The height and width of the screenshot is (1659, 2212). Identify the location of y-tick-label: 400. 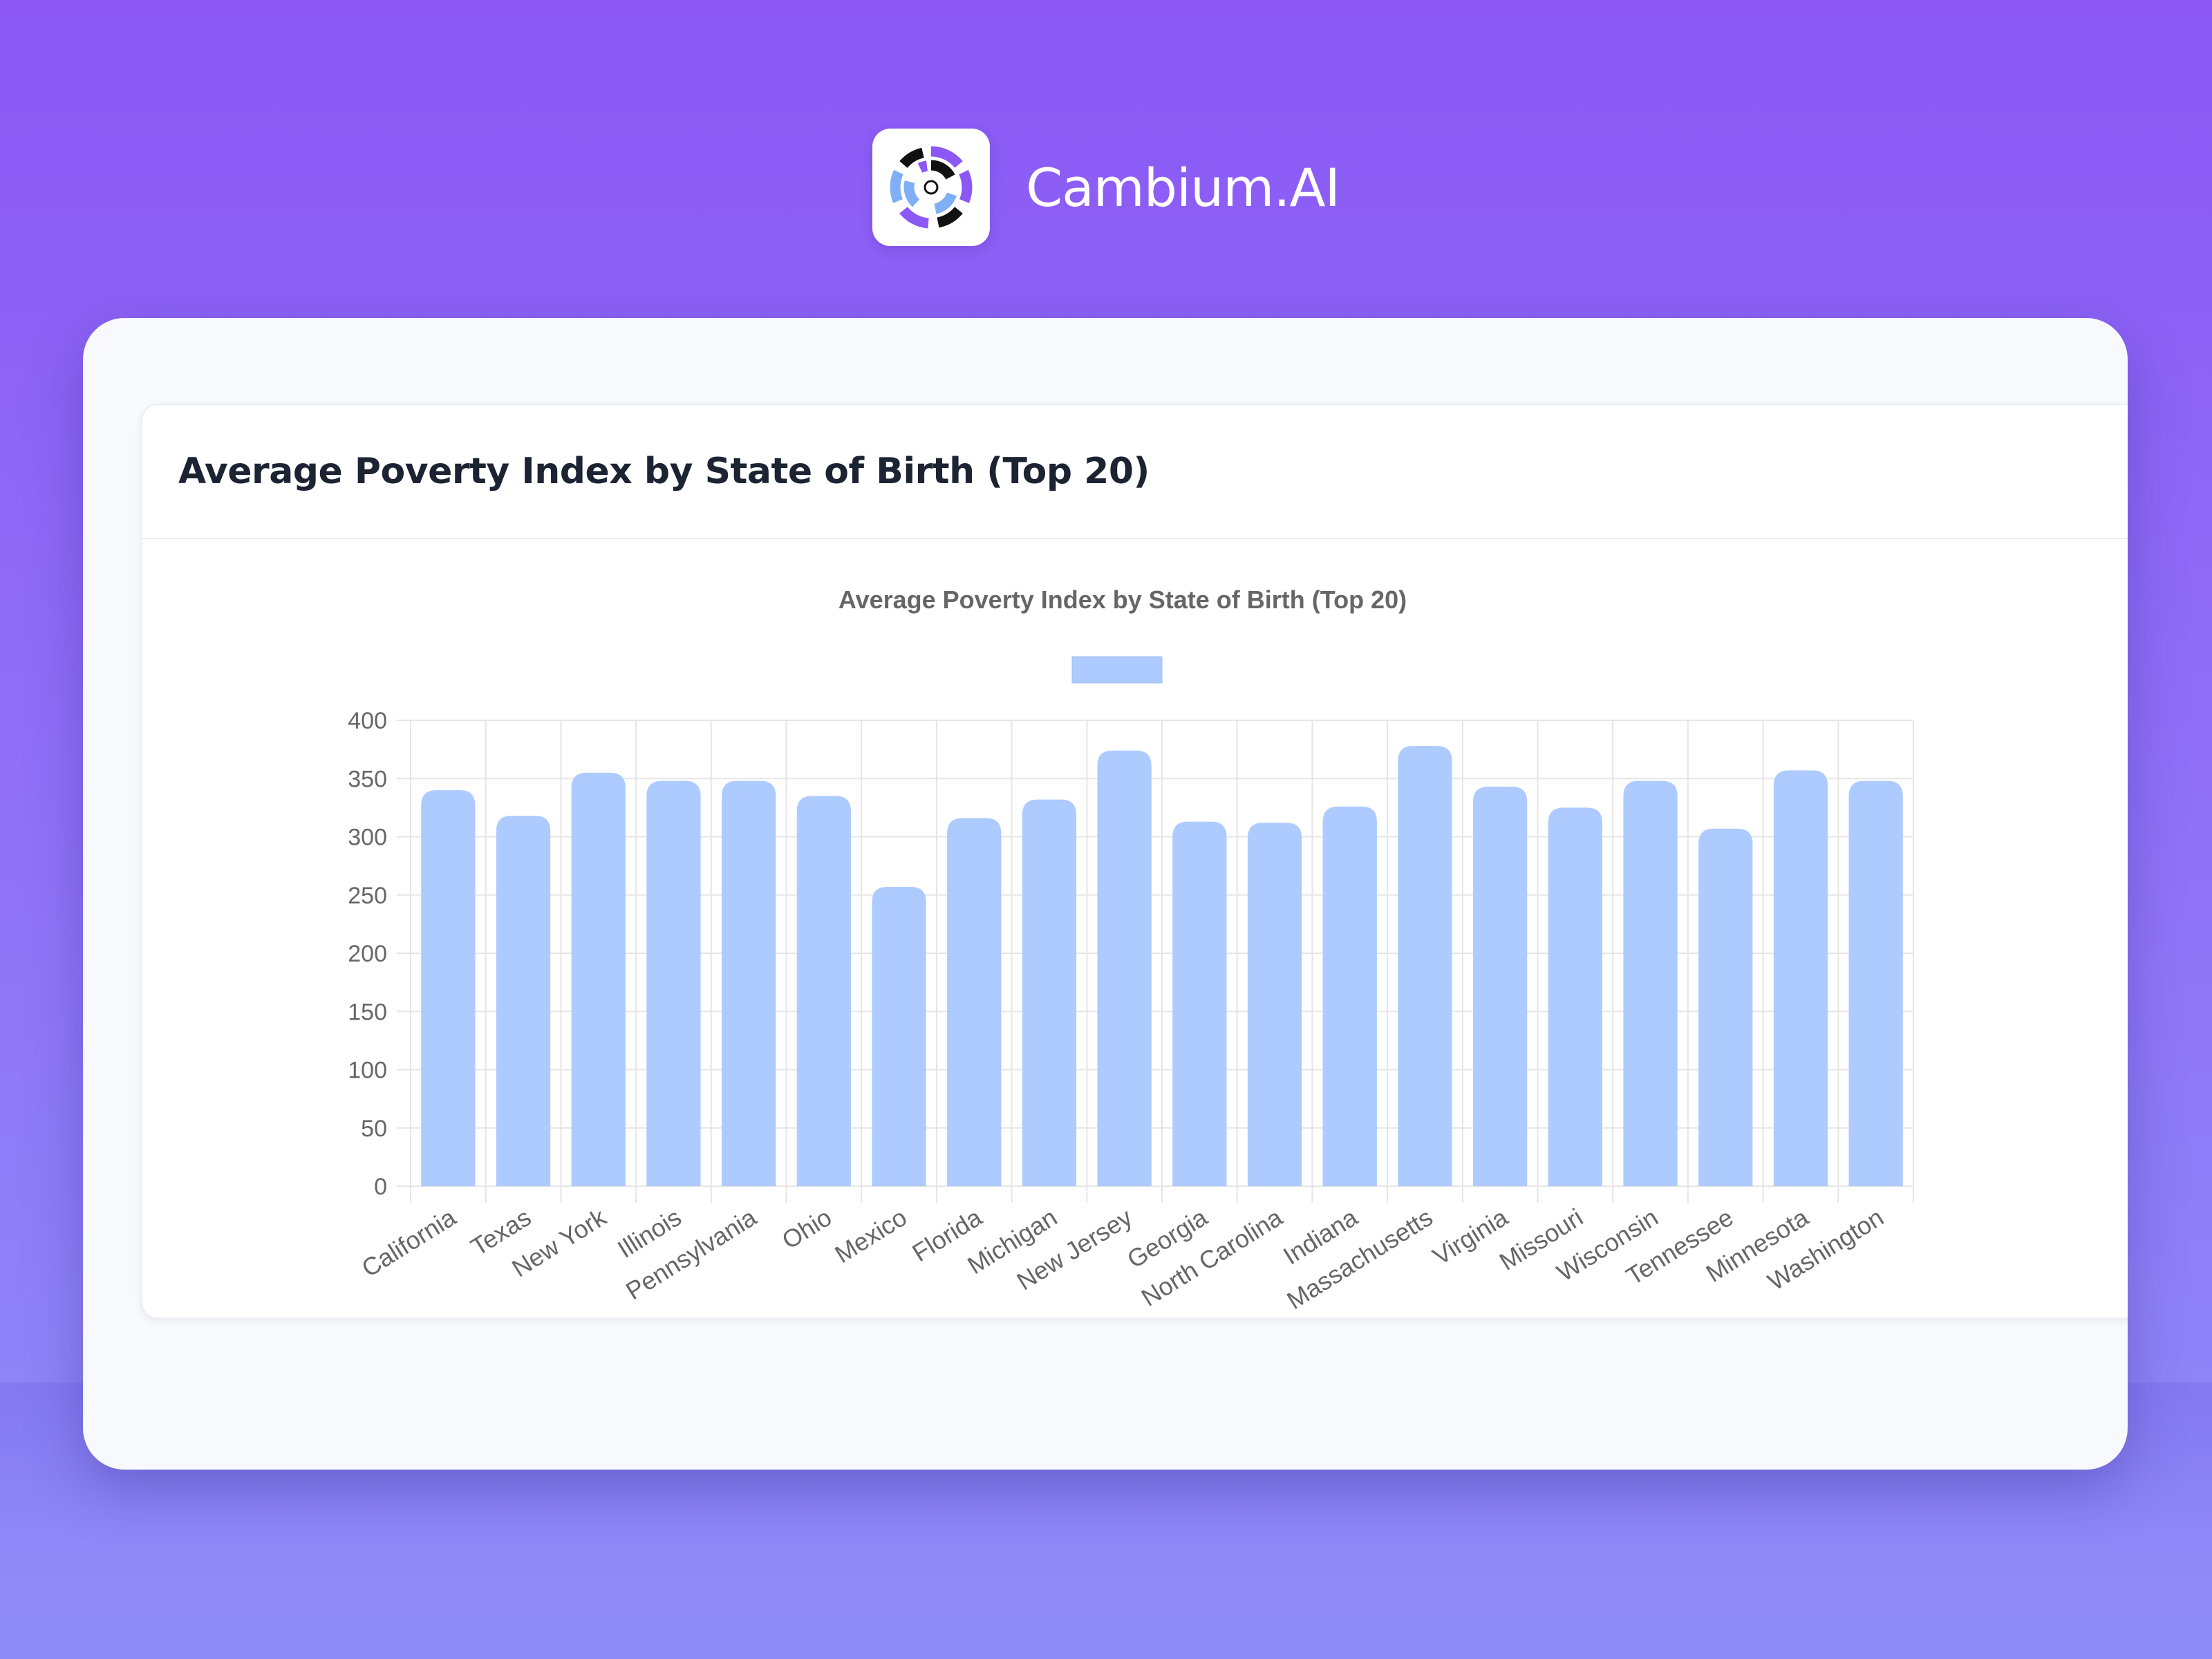
(367, 721).